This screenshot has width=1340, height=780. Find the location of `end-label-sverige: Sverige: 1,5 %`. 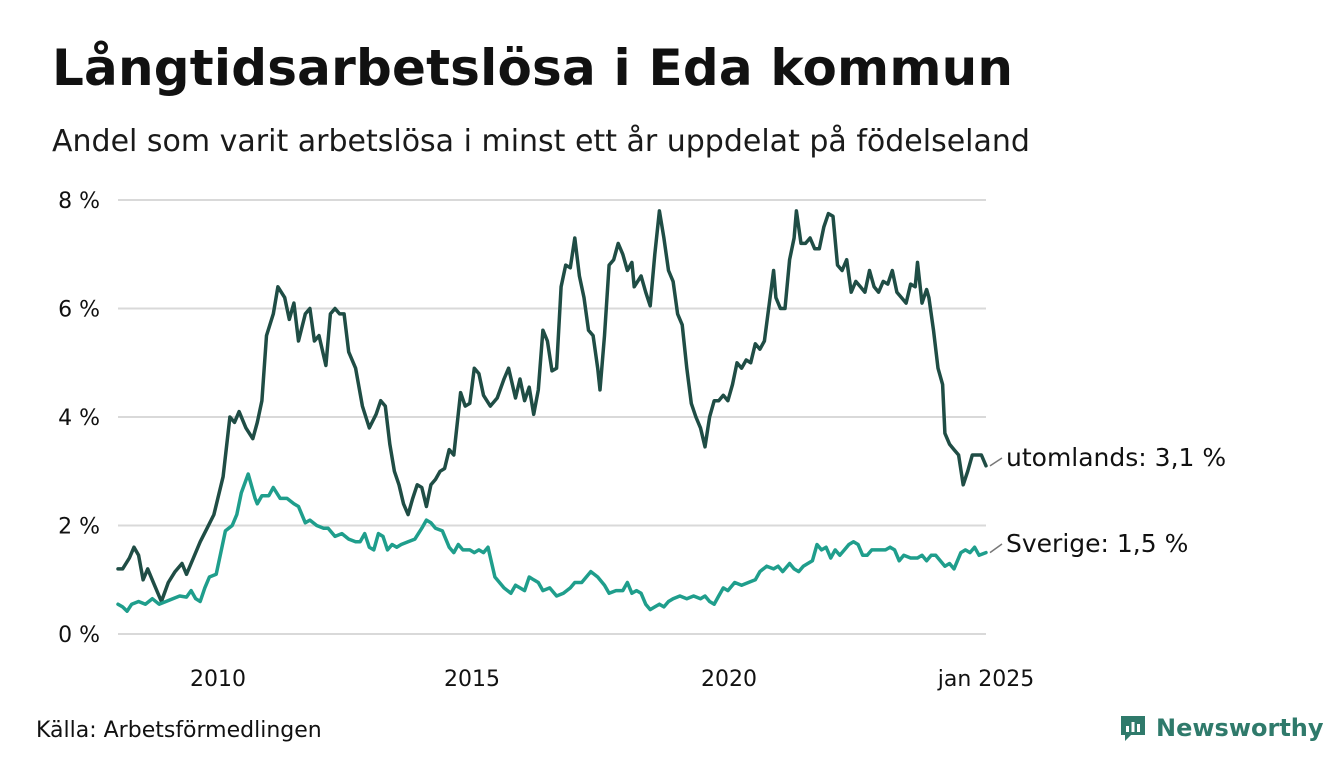

end-label-sverige: Sverige: 1,5 % is located at coordinates (1097, 543).